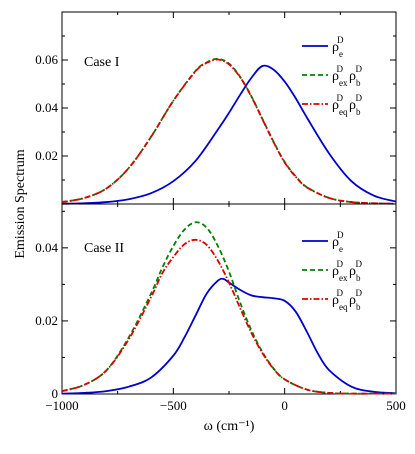 Image resolution: width=415 pixels, height=454 pixels. What do you see at coordinates (347, 105) in the screenshot?
I see `top-legend-label-rho-eq-rho-b: ρeqD ρbD` at bounding box center [347, 105].